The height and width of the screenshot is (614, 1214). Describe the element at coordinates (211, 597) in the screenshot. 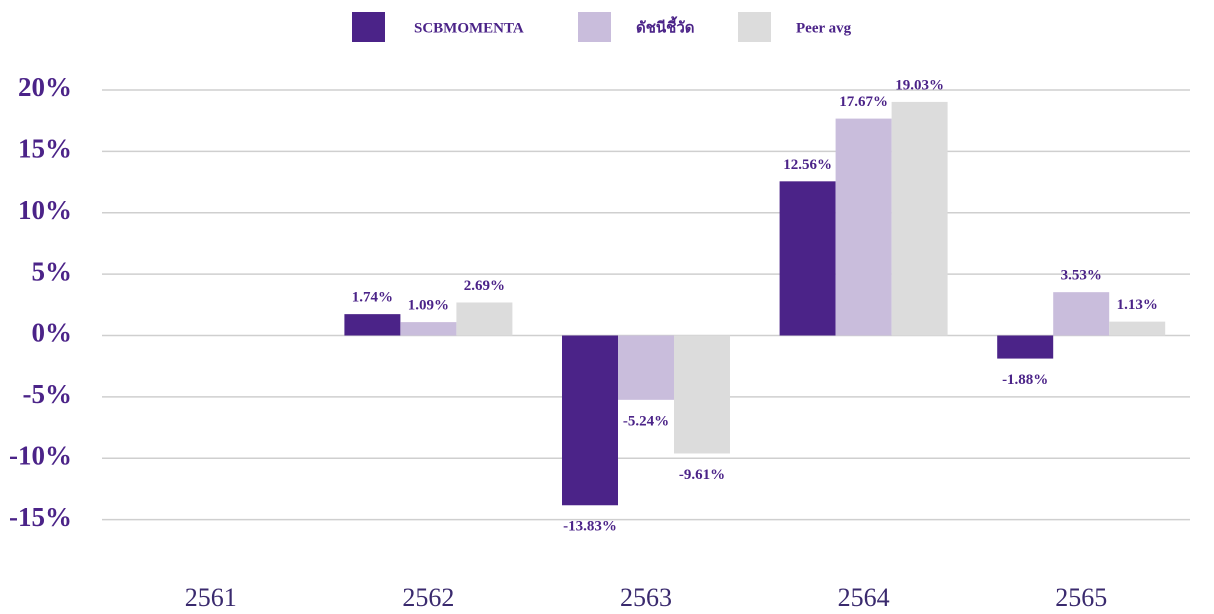

I see `x-tick-label: 2561` at that location.